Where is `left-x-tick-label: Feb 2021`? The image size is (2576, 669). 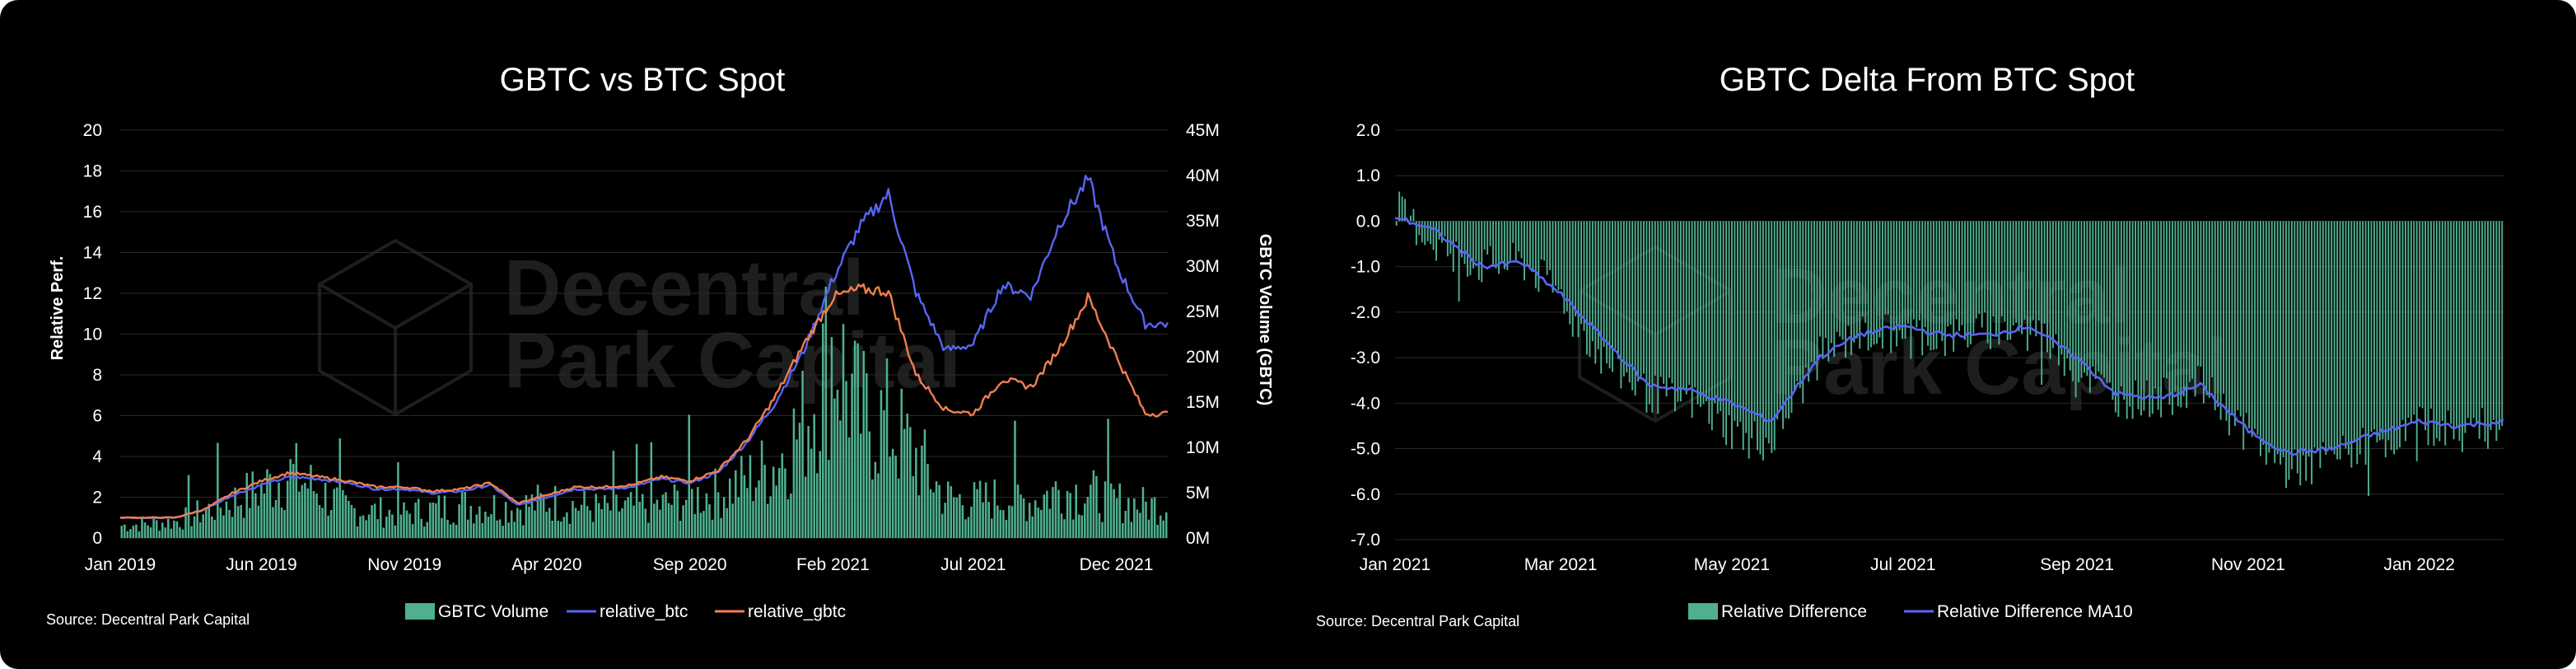 left-x-tick-label: Feb 2021 is located at coordinates (833, 564).